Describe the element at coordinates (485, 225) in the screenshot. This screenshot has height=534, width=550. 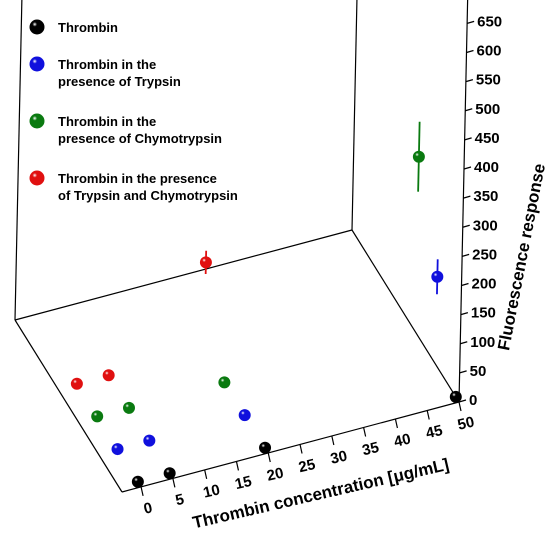
I see `z-tick-label: 300` at that location.